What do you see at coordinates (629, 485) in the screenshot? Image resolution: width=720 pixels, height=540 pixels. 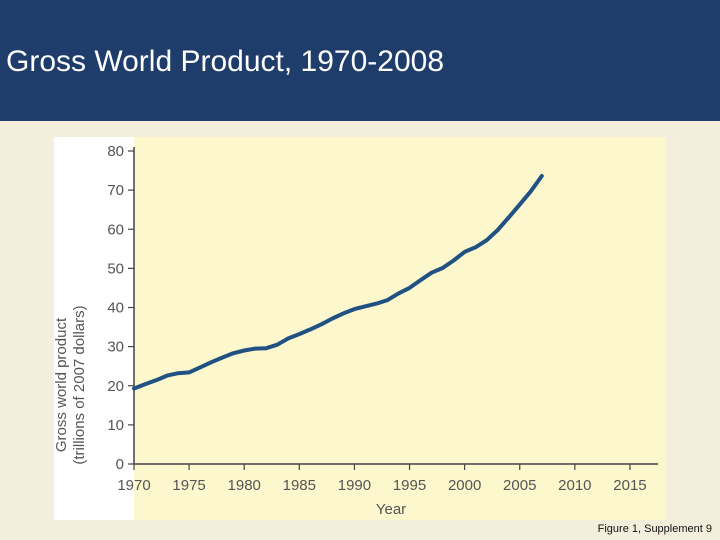 I see `x-tick-label: 2015` at bounding box center [629, 485].